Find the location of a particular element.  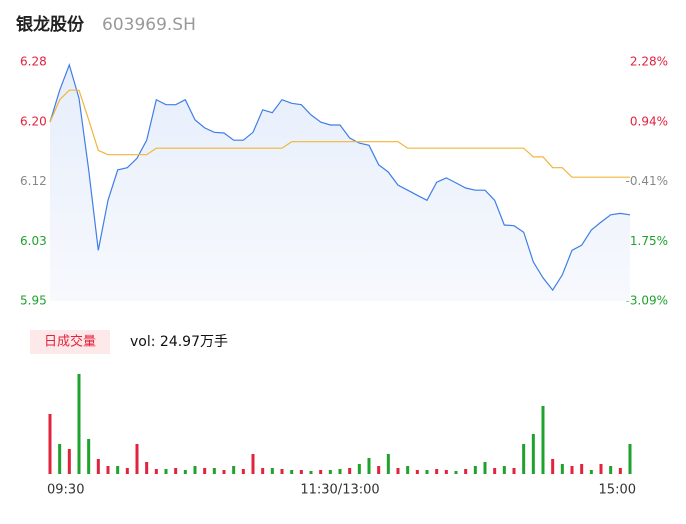

y2-tick-label: -3.09% is located at coordinates (647, 301).